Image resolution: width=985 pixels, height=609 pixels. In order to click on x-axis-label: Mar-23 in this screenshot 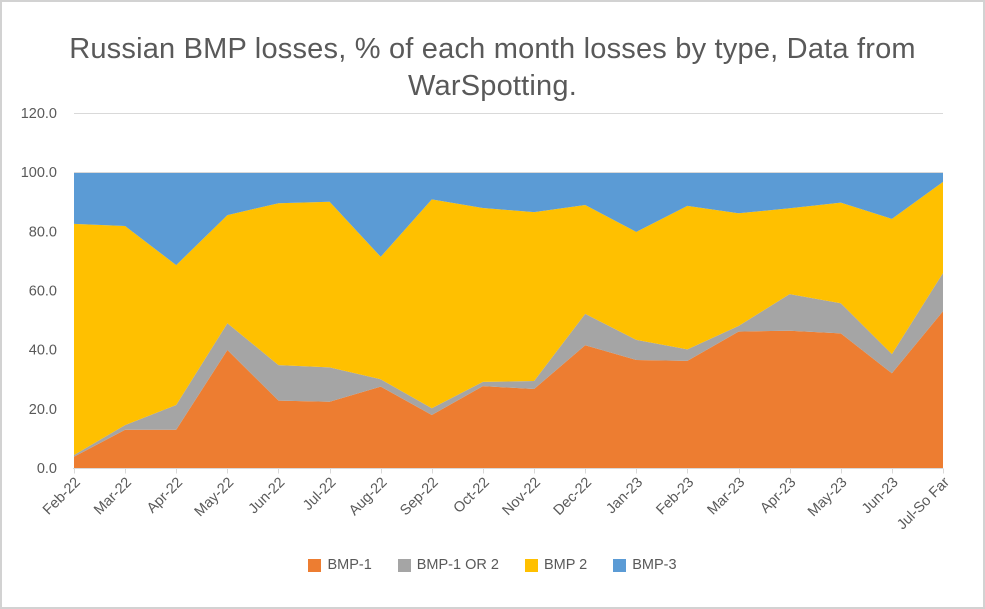, I will do `click(727, 497)`.